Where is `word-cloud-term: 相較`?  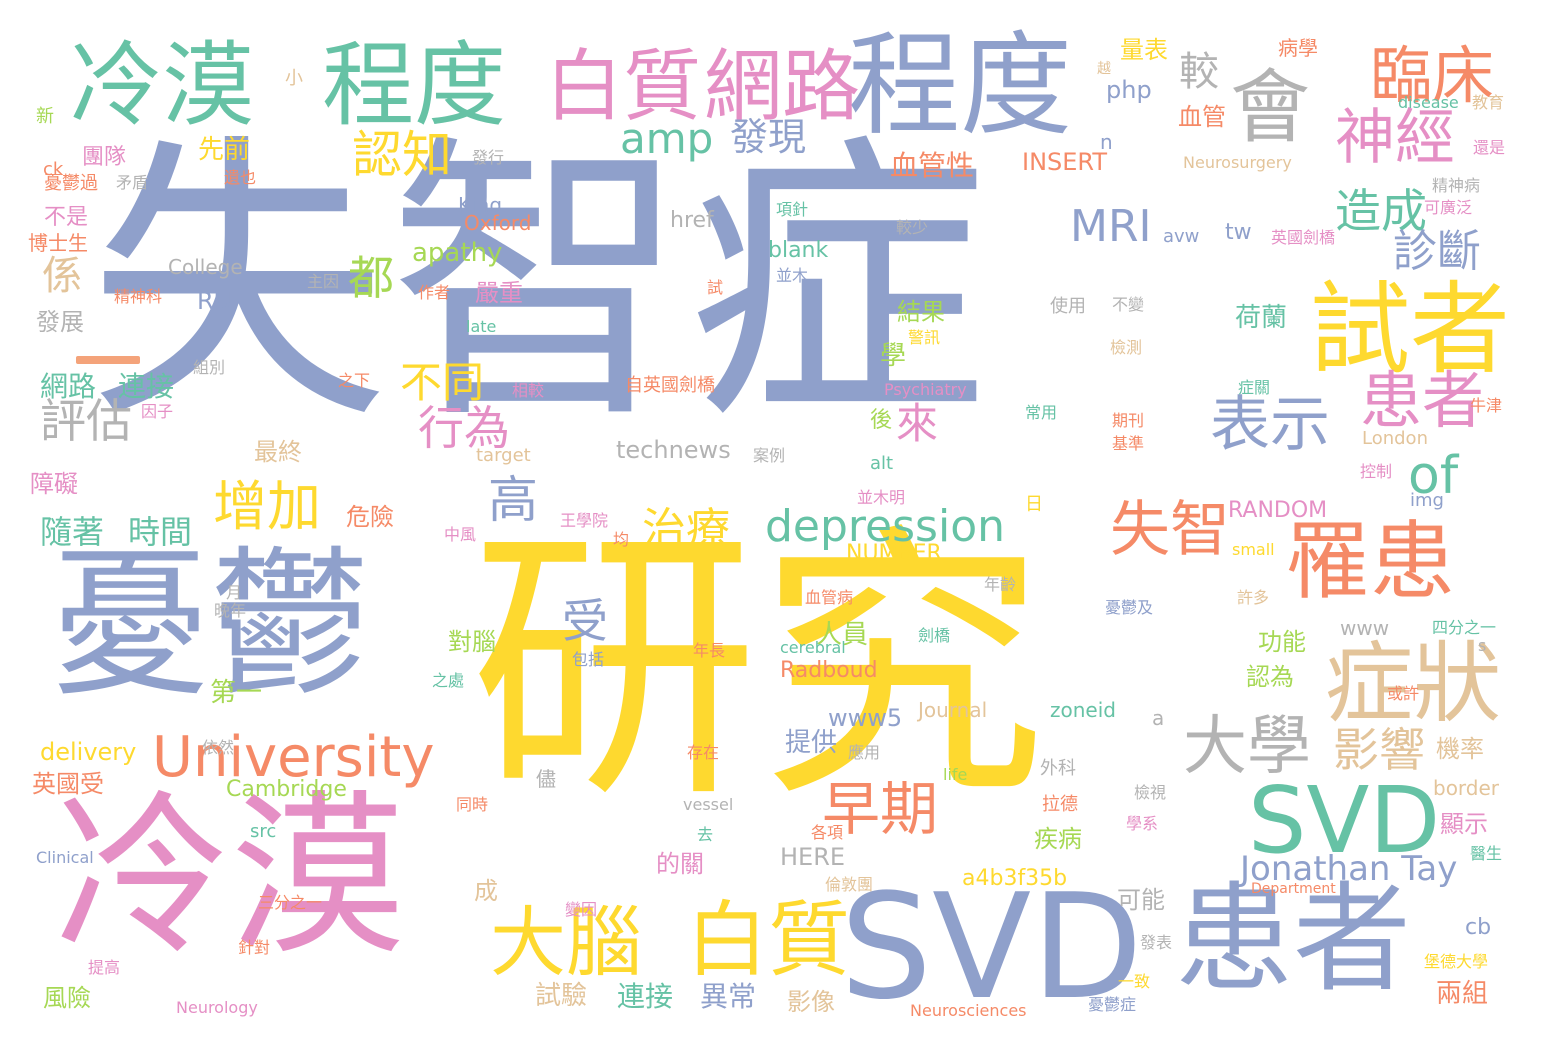 word-cloud-term: 相較 is located at coordinates (528, 390).